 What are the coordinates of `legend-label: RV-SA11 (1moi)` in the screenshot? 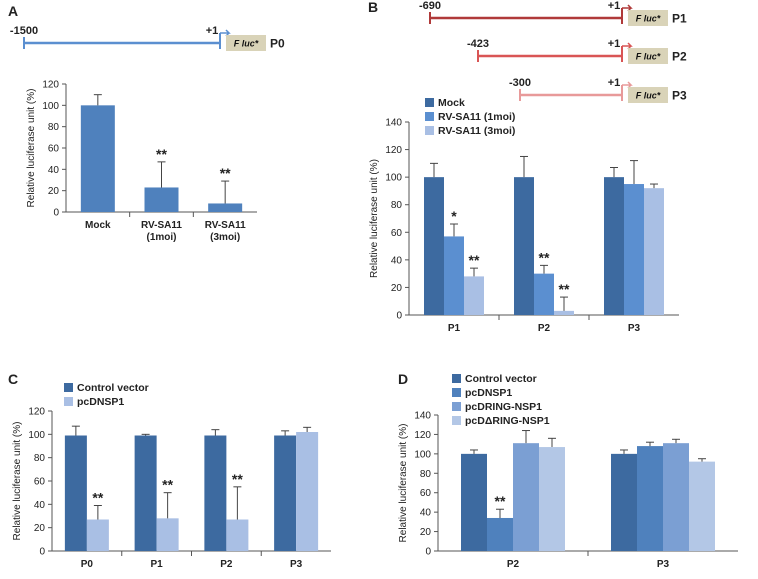 It's located at (476, 117).